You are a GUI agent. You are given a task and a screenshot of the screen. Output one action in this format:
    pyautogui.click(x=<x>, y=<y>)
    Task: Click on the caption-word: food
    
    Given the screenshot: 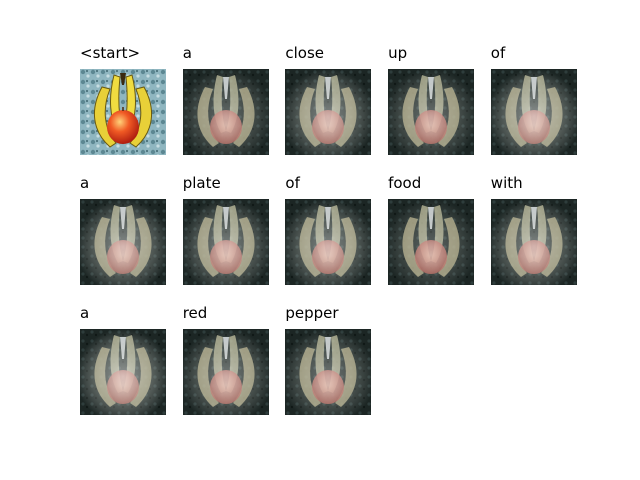 What is the action you would take?
    pyautogui.click(x=405, y=183)
    